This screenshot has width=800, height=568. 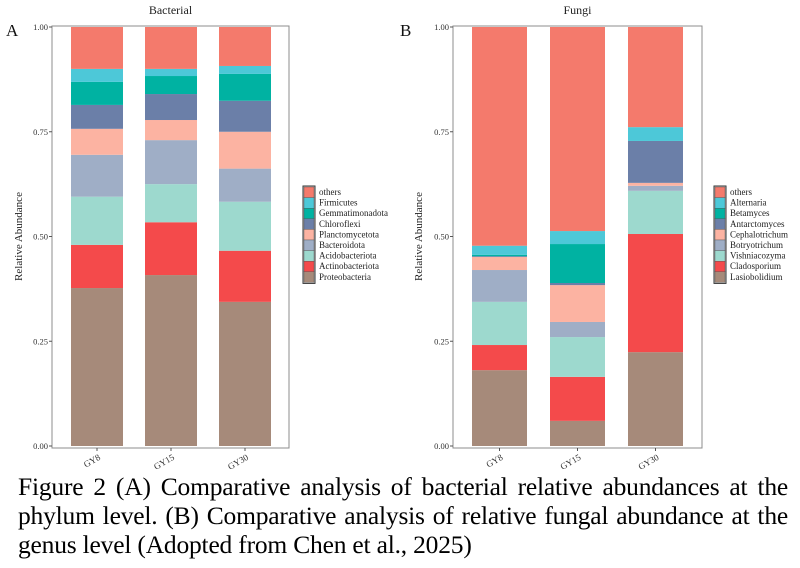 What do you see at coordinates (245, 87) in the screenshot?
I see `panel-a-bar-segment-gy30-gemmatimonadota` at bounding box center [245, 87].